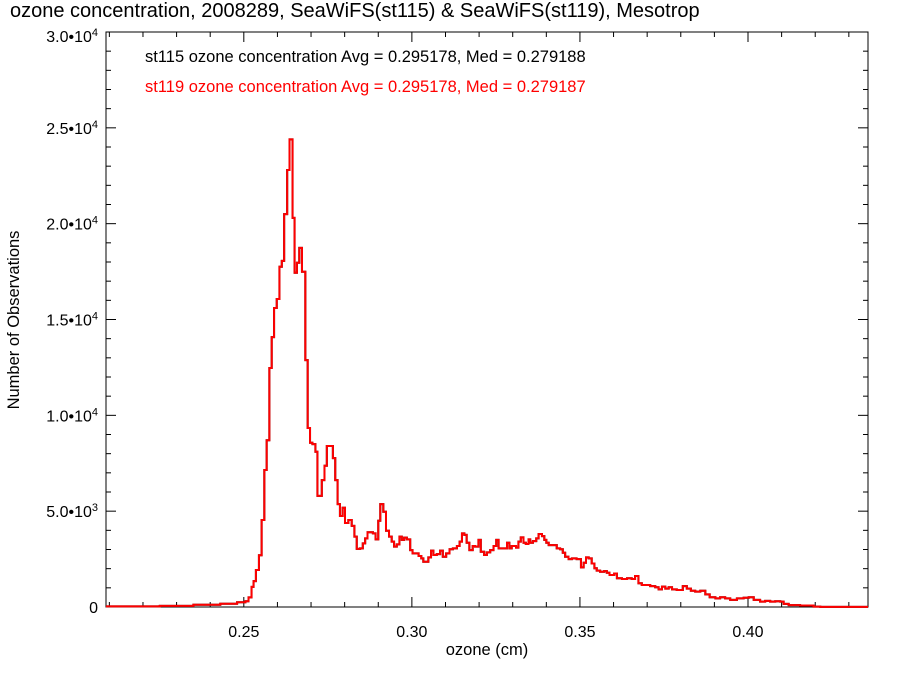 This screenshot has width=900, height=675. I want to click on y-tick-label: 2.5•104, so click(72, 128).